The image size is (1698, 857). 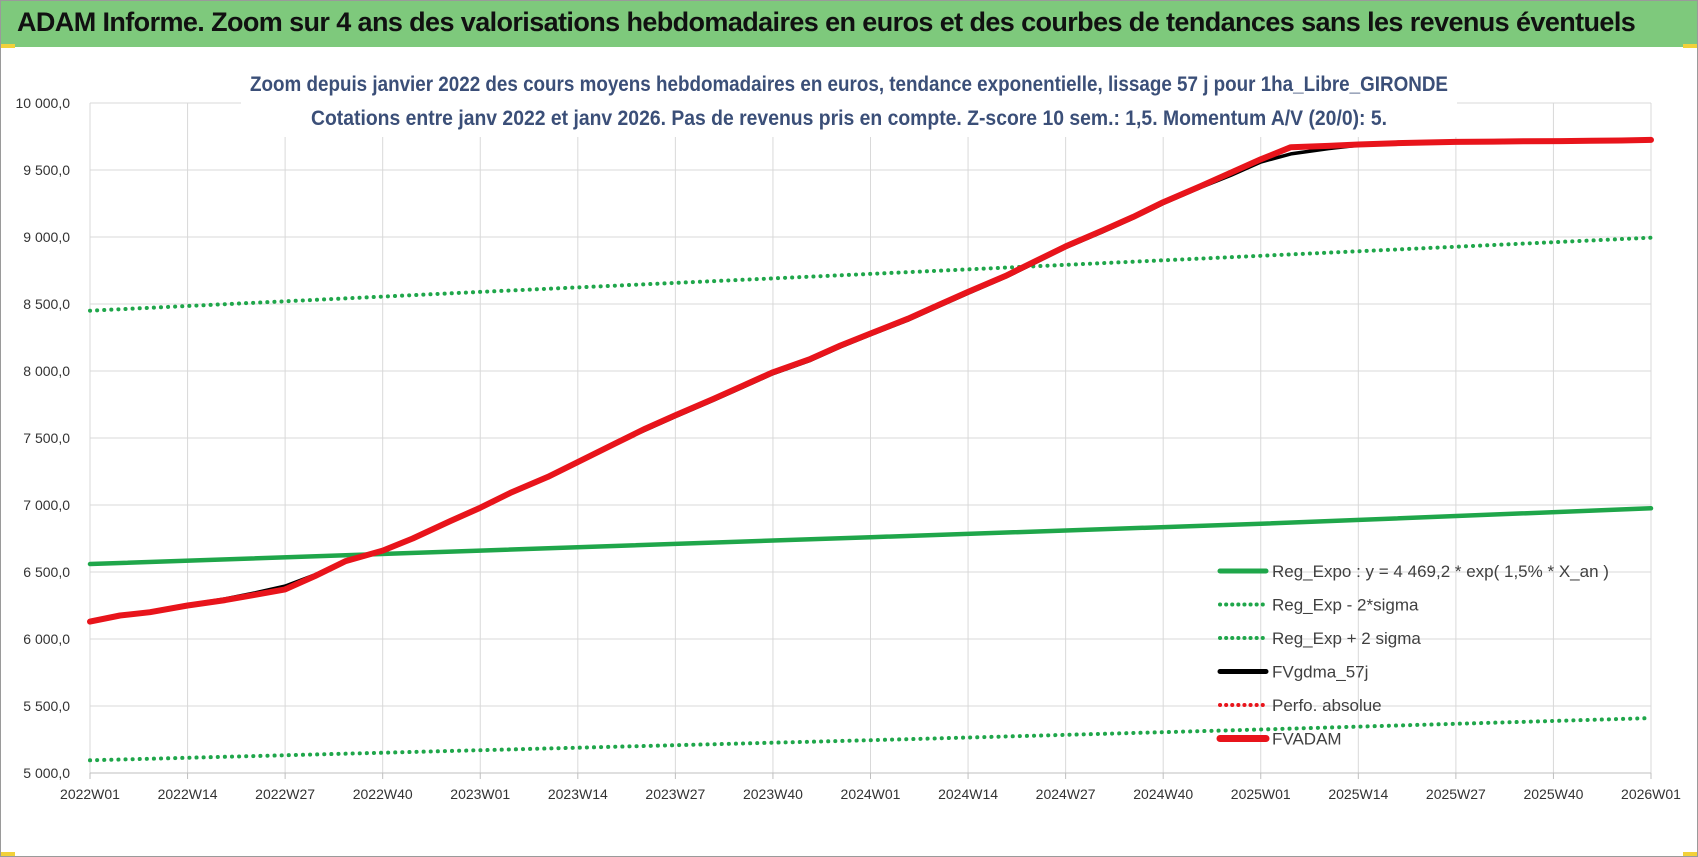 What do you see at coordinates (43, 103) in the screenshot?
I see `y-tick-label: 10 000,0` at bounding box center [43, 103].